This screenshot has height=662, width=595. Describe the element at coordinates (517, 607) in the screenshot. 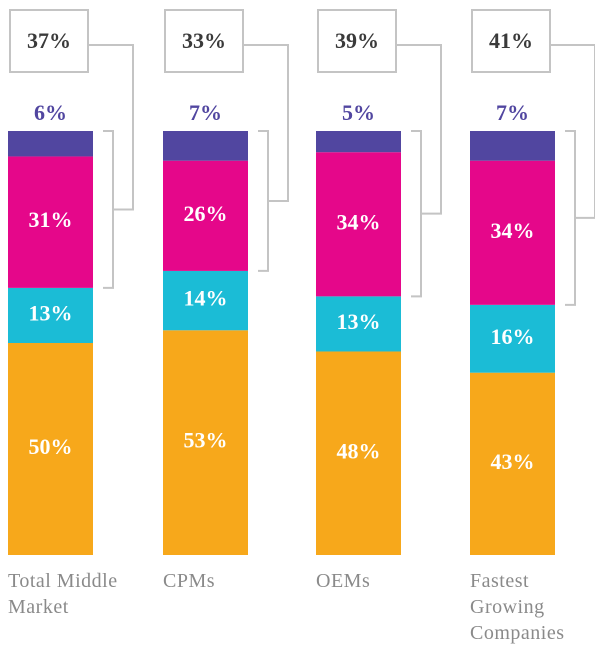

I see `category-label: Fastest Growing Companies` at that location.